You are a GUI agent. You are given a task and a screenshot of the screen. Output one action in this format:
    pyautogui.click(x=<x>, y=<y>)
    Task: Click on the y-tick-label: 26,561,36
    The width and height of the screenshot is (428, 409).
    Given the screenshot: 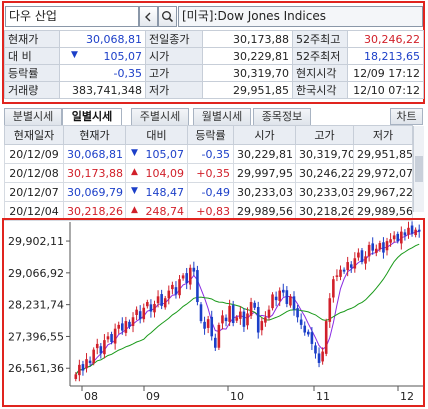 What is the action you would take?
    pyautogui.click(x=36, y=368)
    